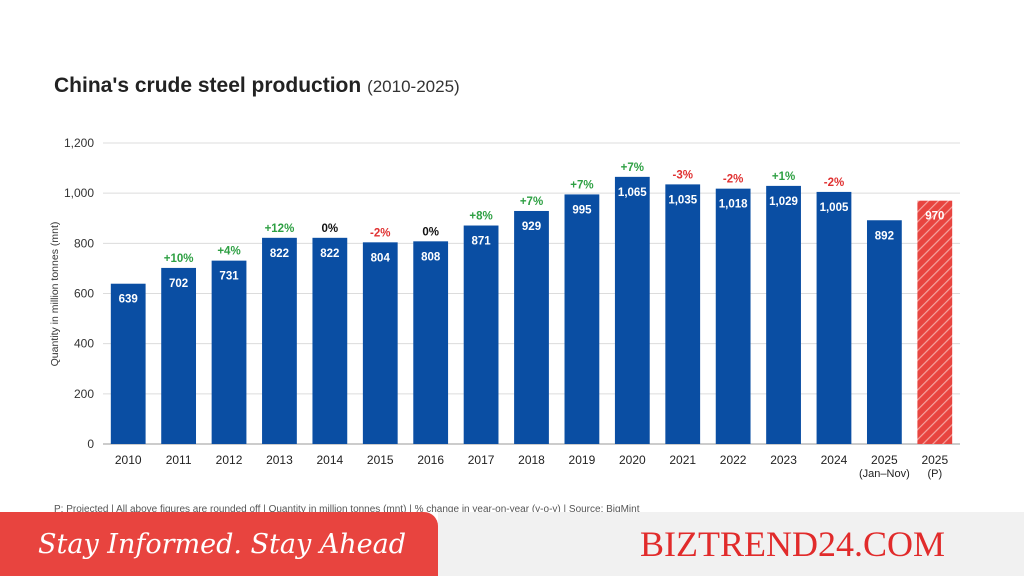 The height and width of the screenshot is (576, 1024). I want to click on chart-title-main: China's crude steel production, so click(208, 85).